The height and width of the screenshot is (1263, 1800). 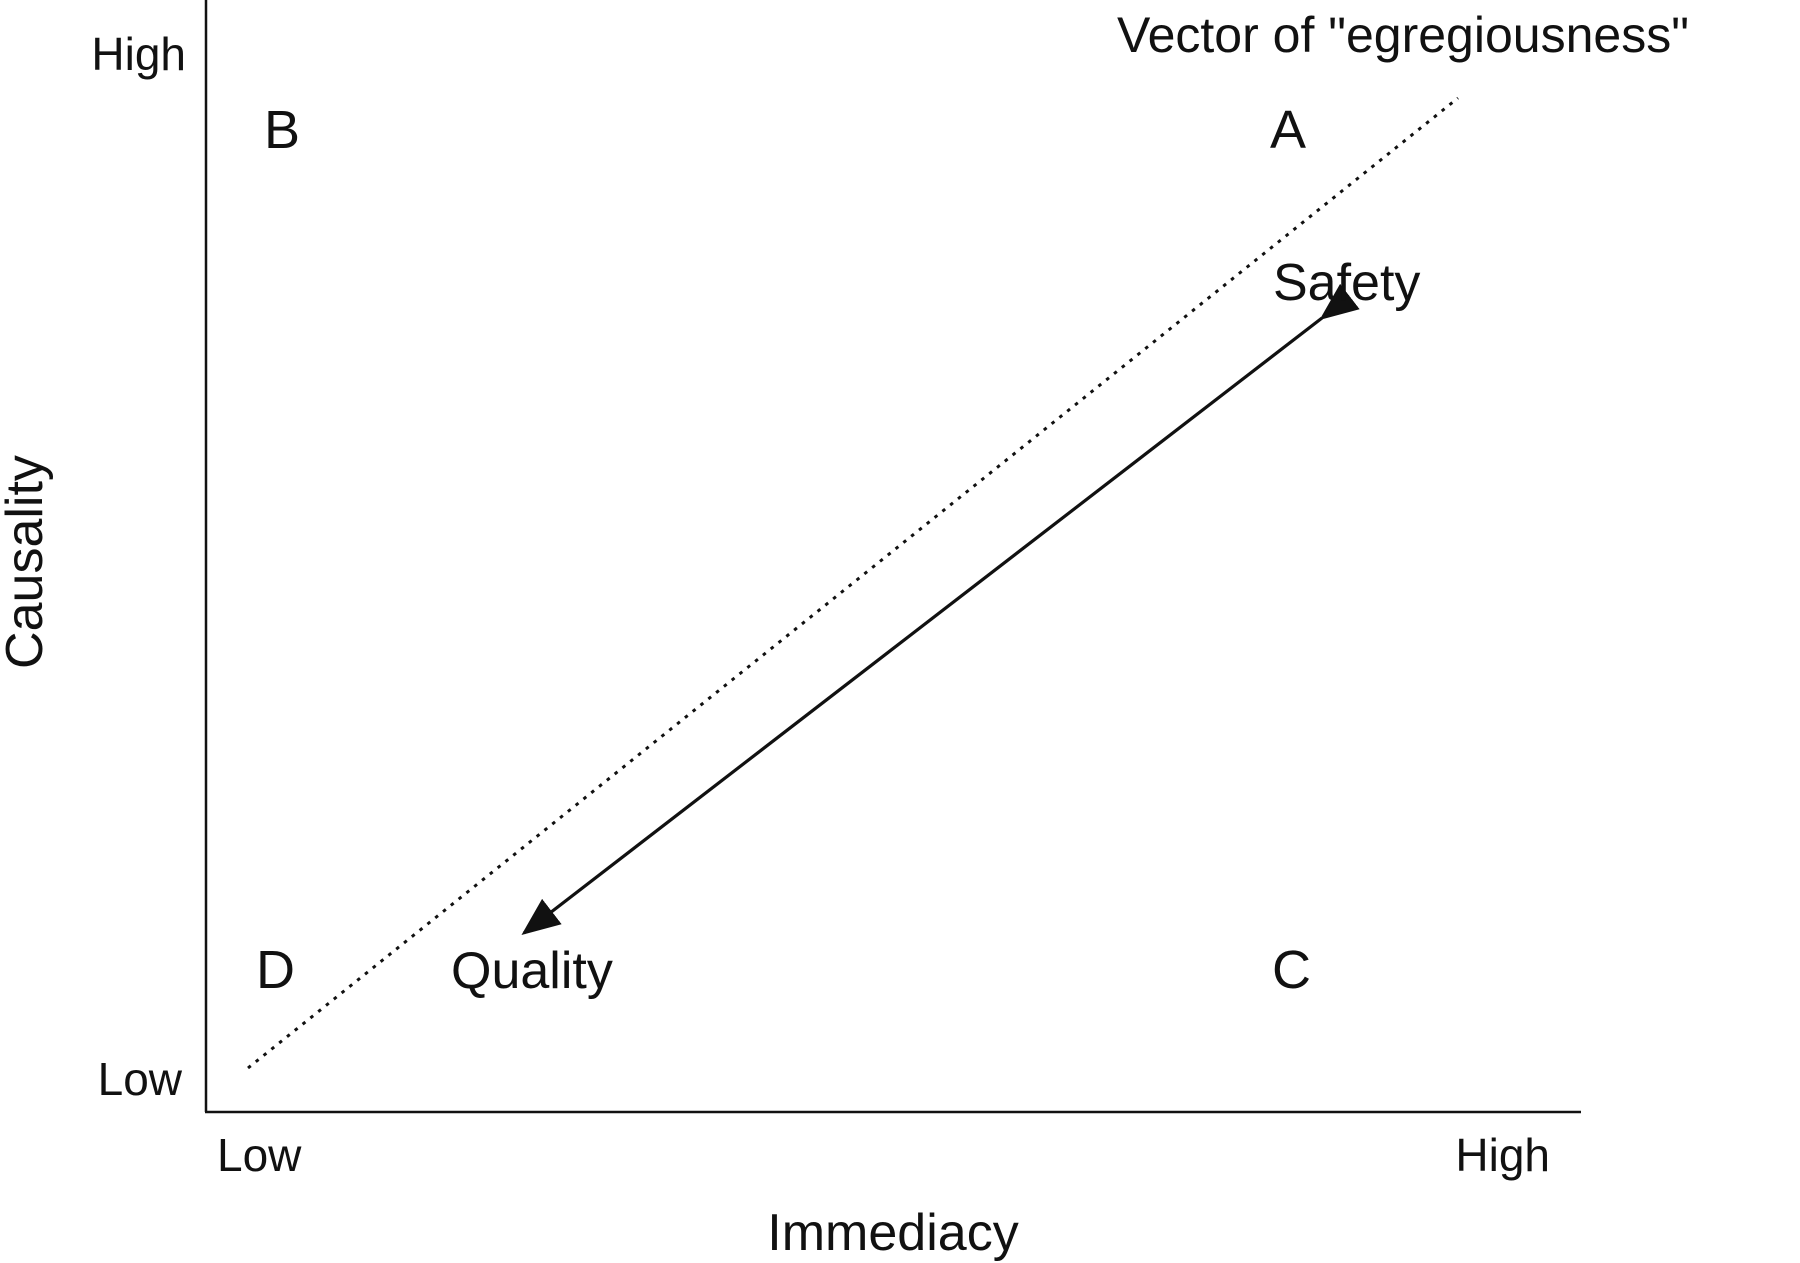 I want to click on y-axis-low-label: Low, so click(x=140, y=1079).